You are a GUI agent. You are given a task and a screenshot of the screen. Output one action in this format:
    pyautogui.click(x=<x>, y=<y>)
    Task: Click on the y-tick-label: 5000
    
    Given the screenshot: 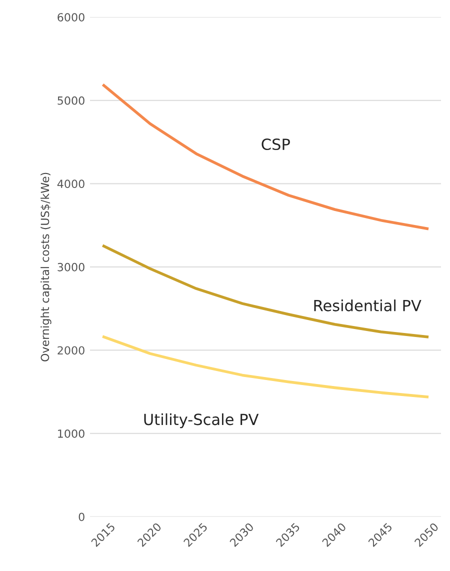 What is the action you would take?
    pyautogui.click(x=71, y=100)
    